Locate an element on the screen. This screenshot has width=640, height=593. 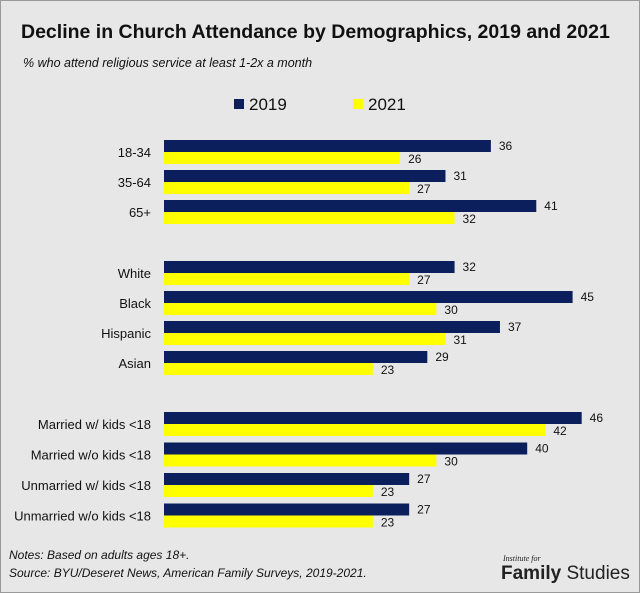
logo: Institute for Family Studies is located at coordinates (565, 569).